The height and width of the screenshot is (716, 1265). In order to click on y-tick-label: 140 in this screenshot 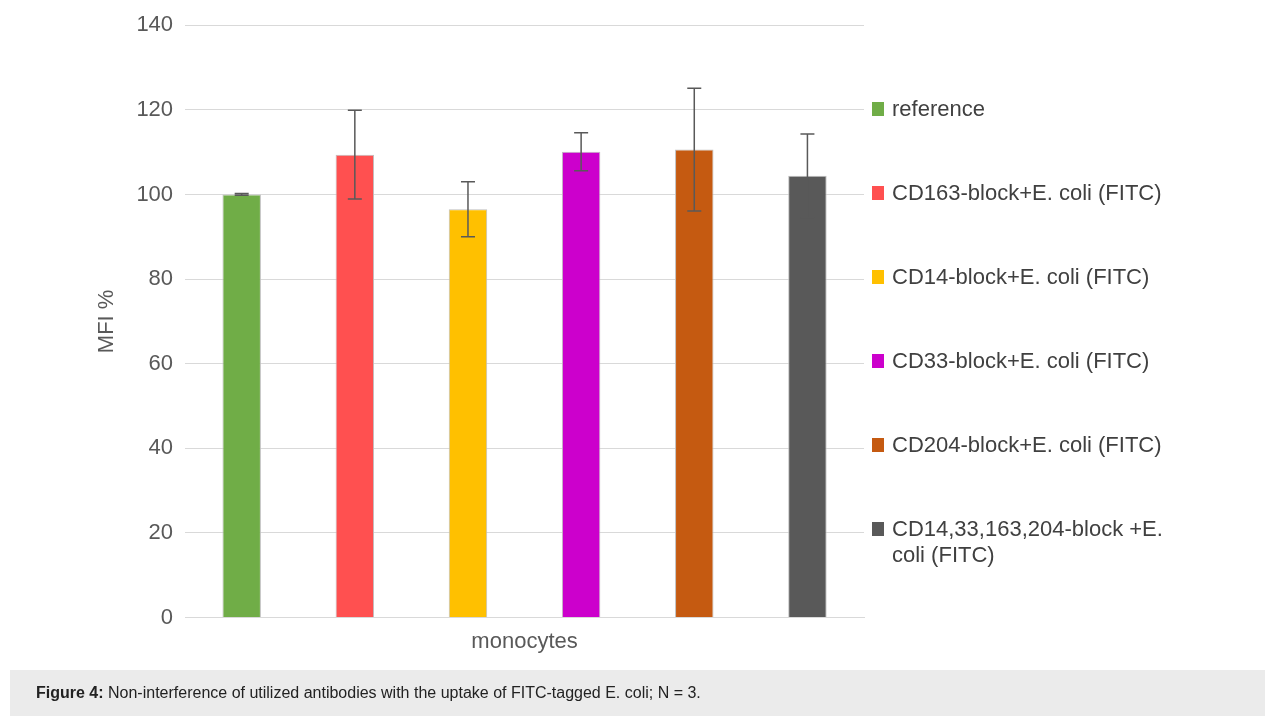, I will do `click(155, 24)`.